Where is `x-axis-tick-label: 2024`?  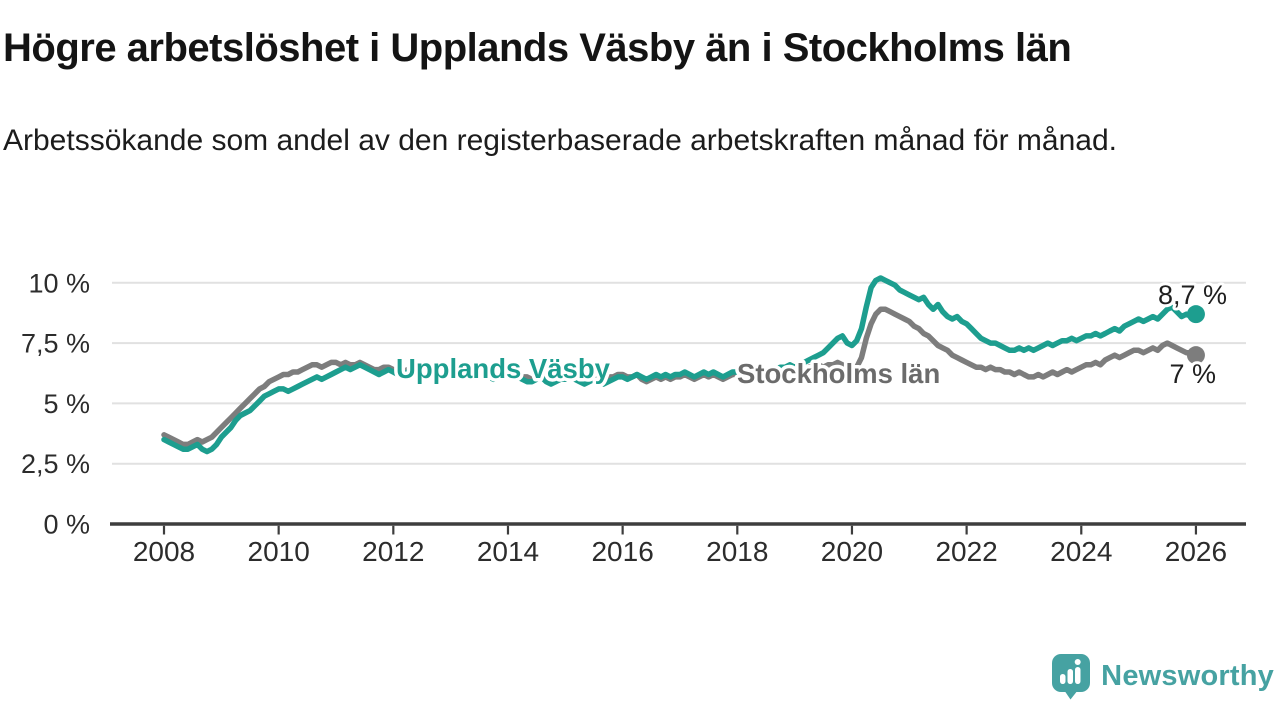 x-axis-tick-label: 2024 is located at coordinates (1081, 551).